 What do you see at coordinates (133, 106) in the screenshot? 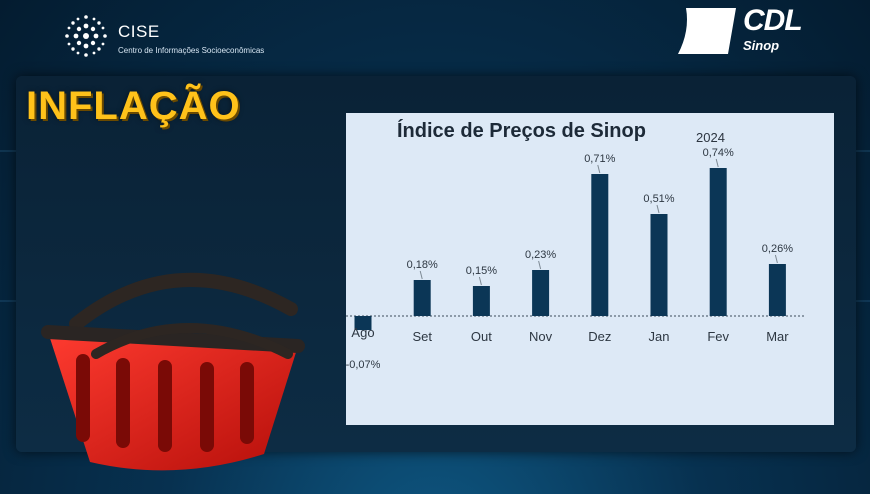
I see `banner-title: INFLAÇÃO` at bounding box center [133, 106].